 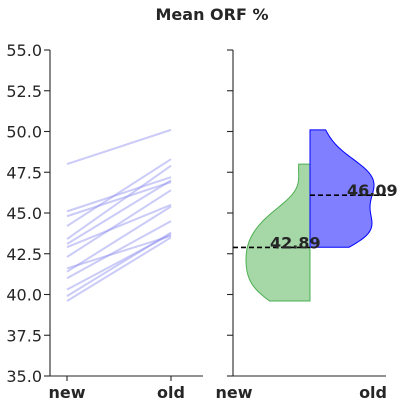 What do you see at coordinates (24, 254) in the screenshot?
I see `y-tick-label: 42.5` at bounding box center [24, 254].